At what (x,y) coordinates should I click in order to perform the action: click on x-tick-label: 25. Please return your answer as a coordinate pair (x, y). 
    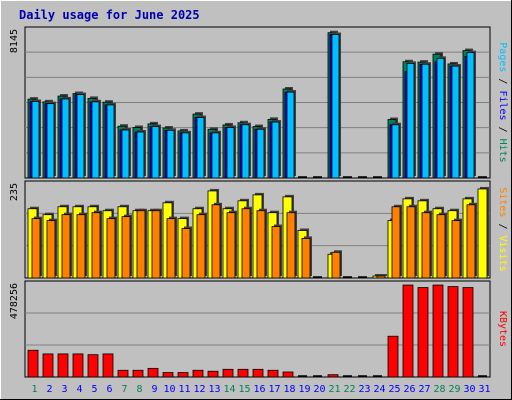
    Looking at the image, I should click on (394, 389).